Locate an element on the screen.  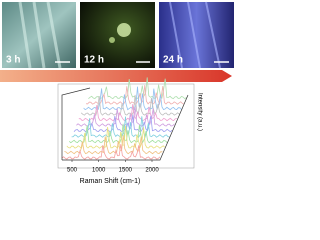
x-tick-label: 1000 is located at coordinates (99, 171).